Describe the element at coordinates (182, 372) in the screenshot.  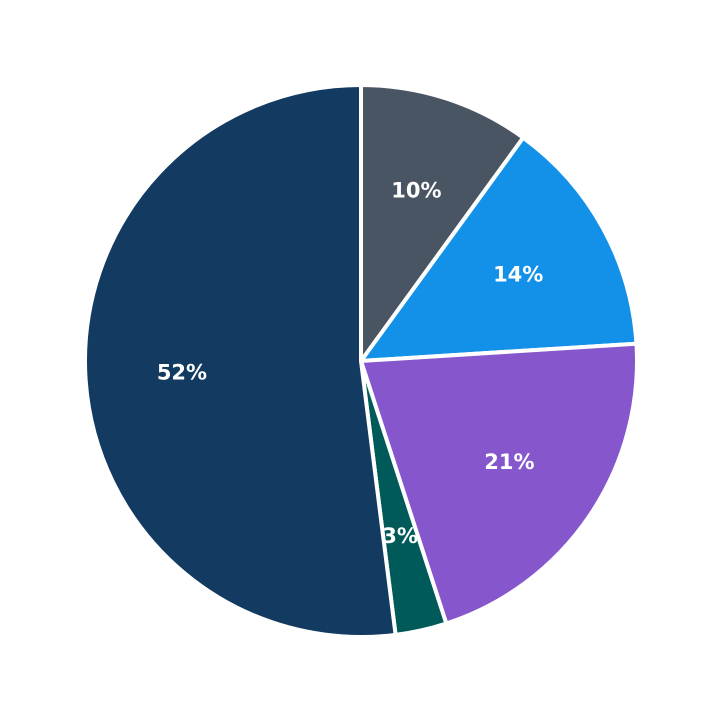
I see `slice-label: 52%` at that location.